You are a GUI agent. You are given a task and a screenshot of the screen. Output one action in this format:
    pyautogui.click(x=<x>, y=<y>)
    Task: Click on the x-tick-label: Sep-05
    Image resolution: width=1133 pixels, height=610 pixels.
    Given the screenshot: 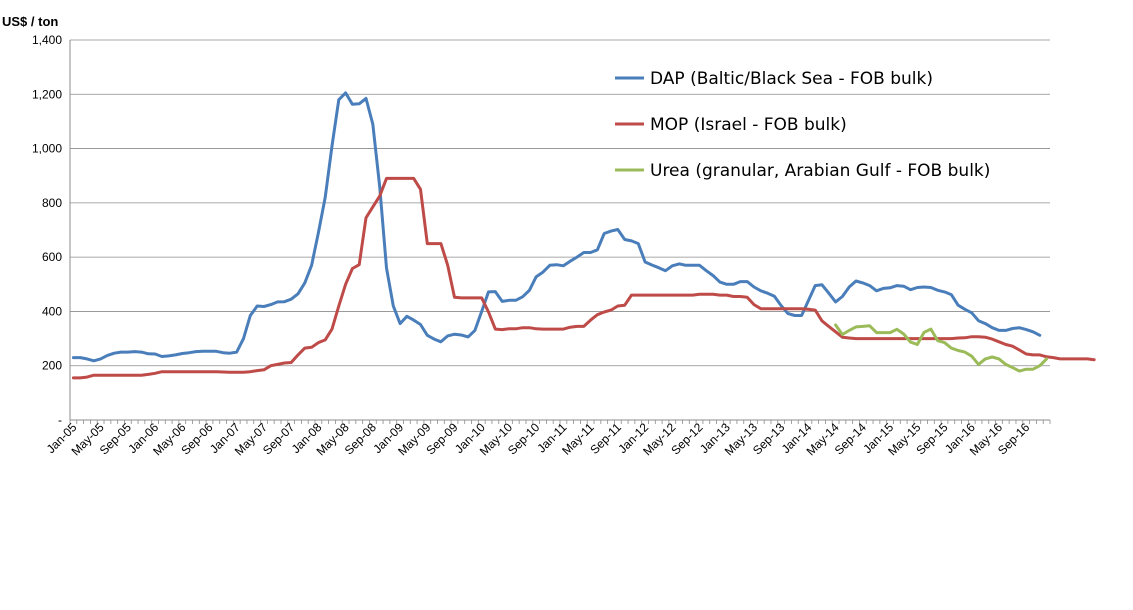 What is the action you would take?
    pyautogui.click(x=115, y=438)
    